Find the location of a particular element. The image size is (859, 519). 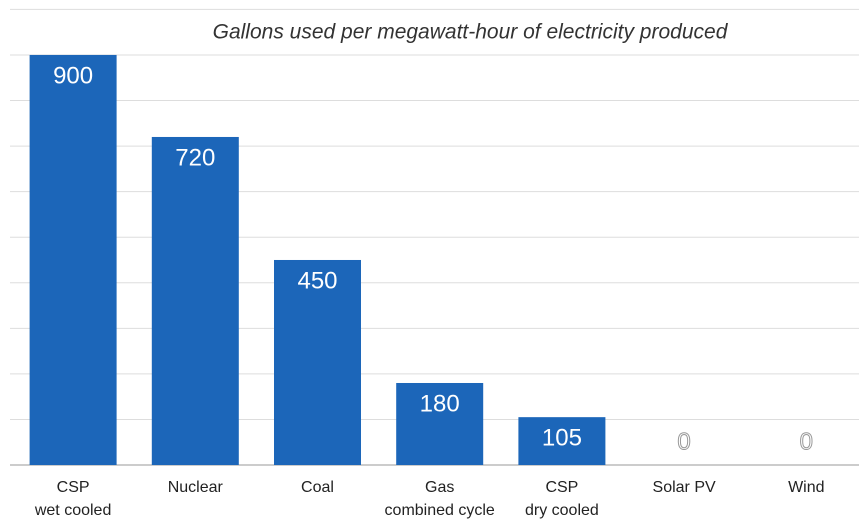

value-label: 180 is located at coordinates (440, 403).